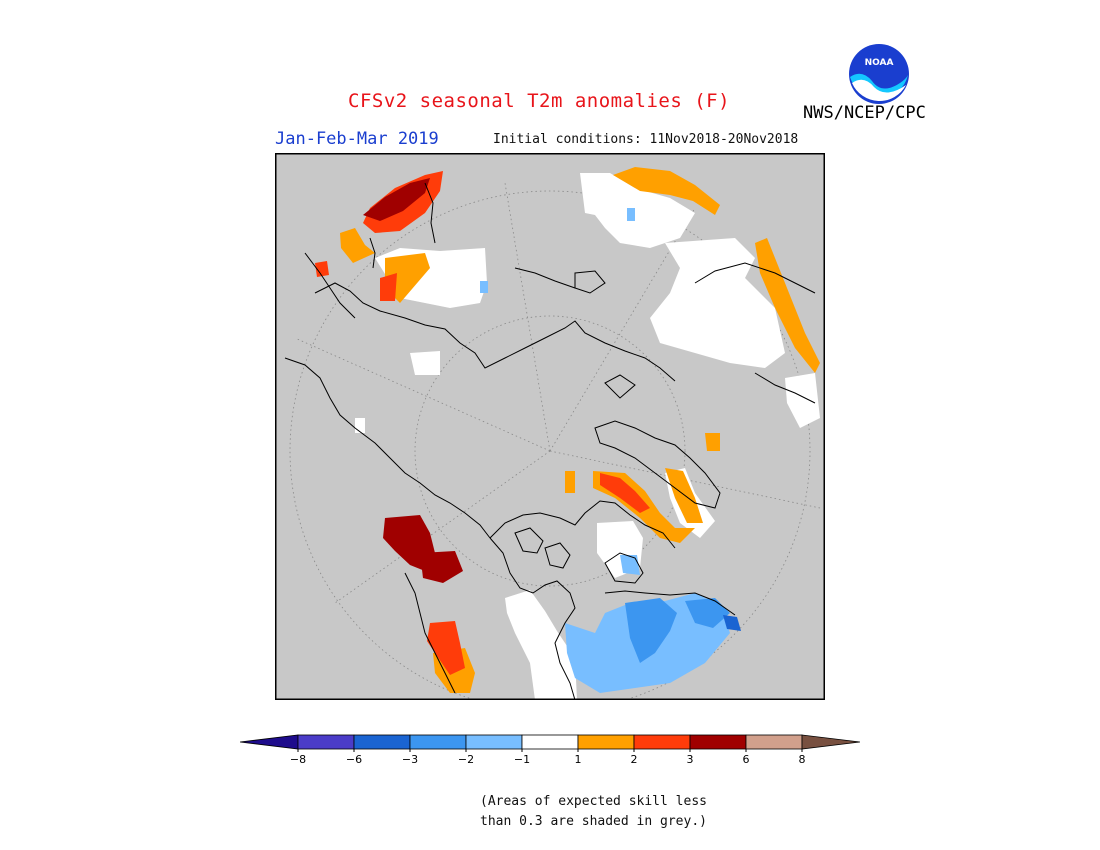 This screenshot has width=1100, height=850. Describe the element at coordinates (410, 759) in the screenshot. I see `legend-label: −3` at that location.